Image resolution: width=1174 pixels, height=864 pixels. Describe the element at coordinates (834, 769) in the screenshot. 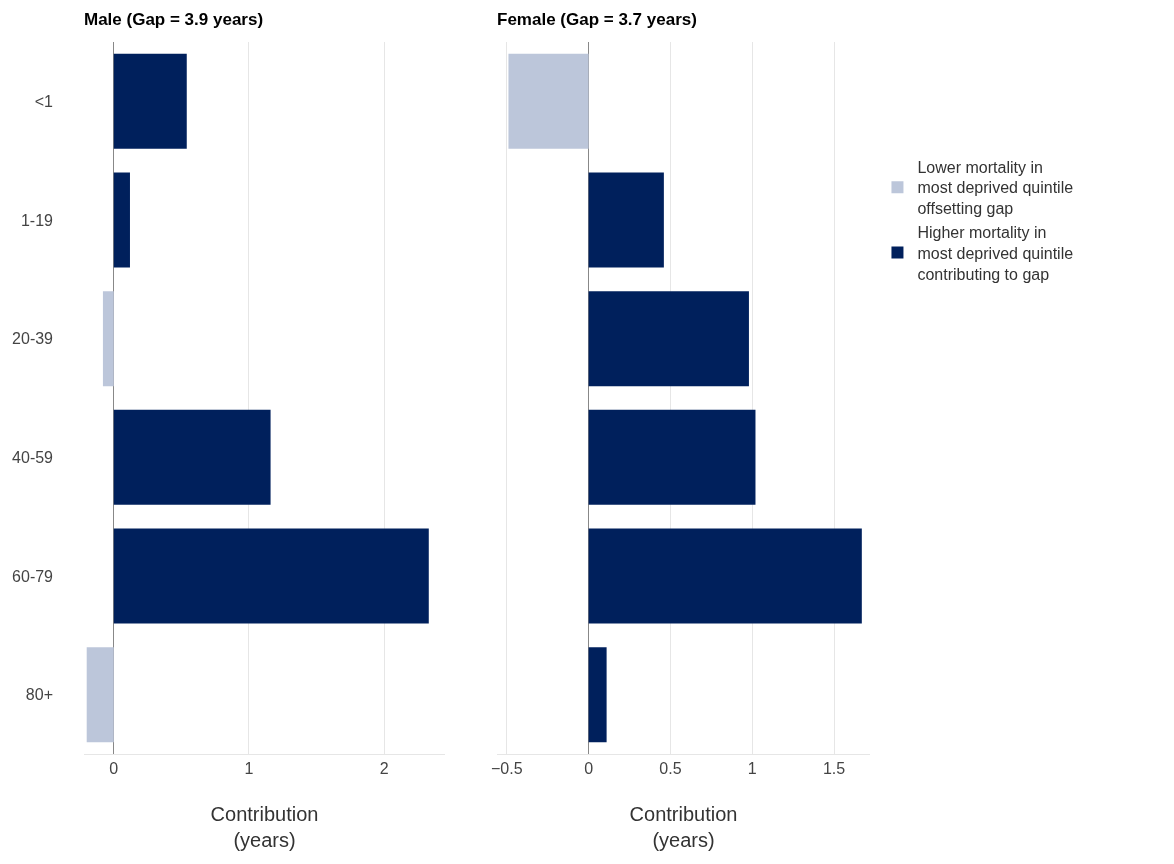

I see `x-tick-label: 1.5` at that location.